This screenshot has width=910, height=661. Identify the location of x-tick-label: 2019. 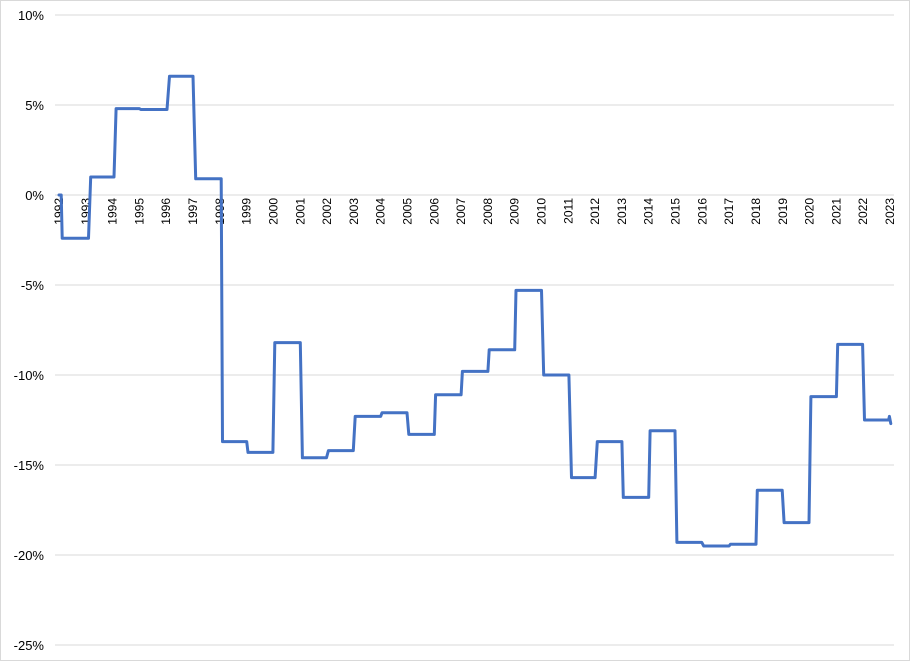
(783, 211).